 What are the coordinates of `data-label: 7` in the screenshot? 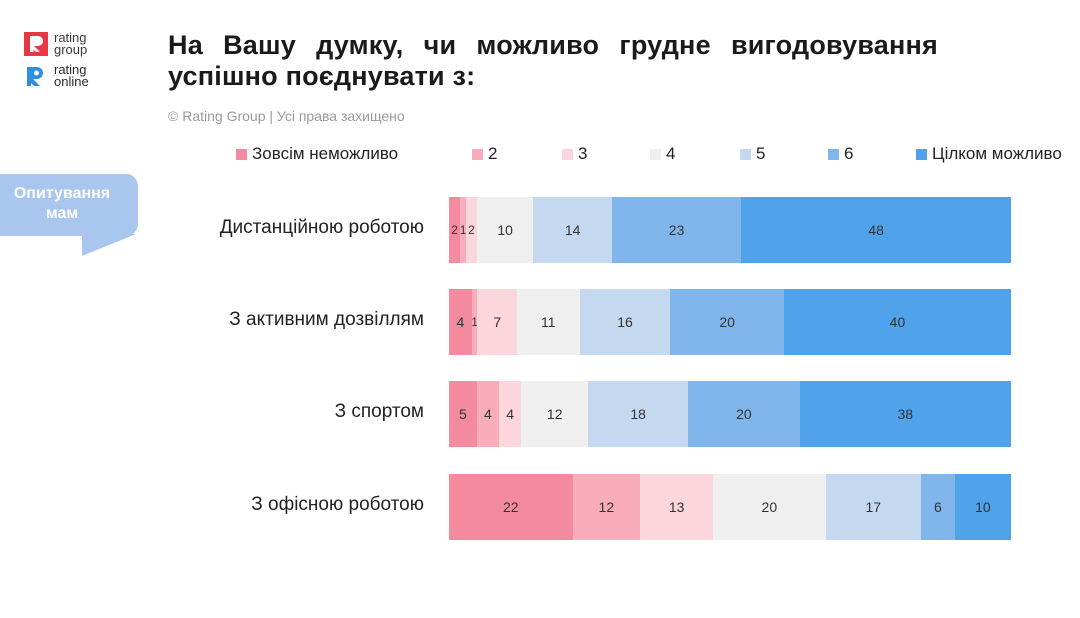 It's located at (497, 322).